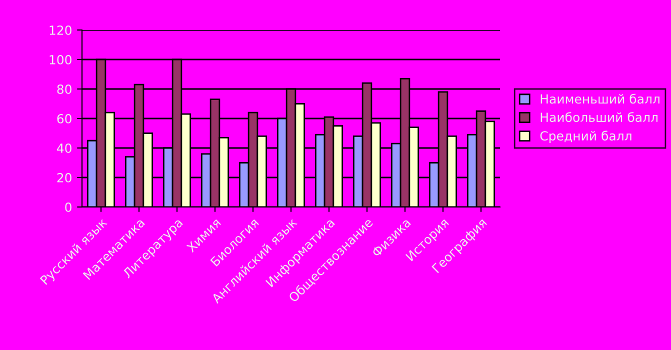  What do you see at coordinates (61, 30) in the screenshot?
I see `y-tick-label: 120` at bounding box center [61, 30].